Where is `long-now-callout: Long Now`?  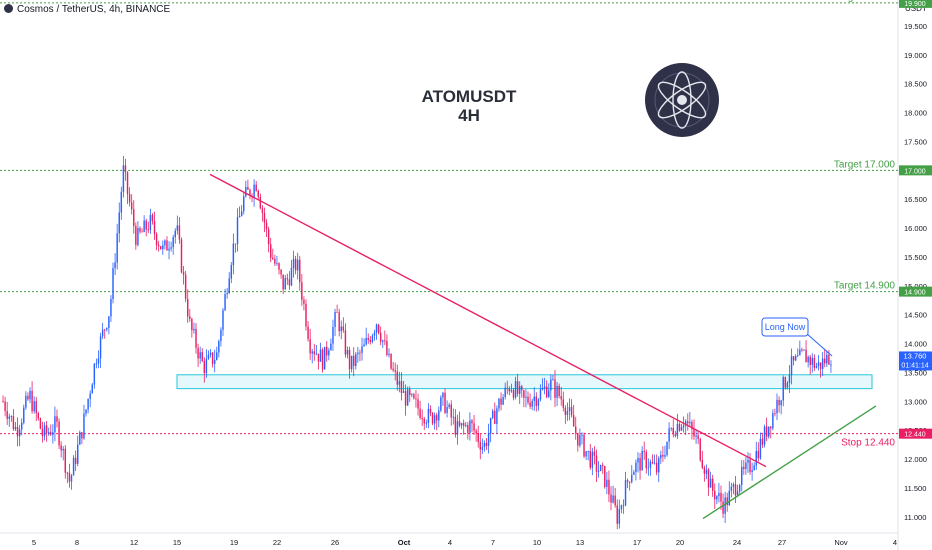 long-now-callout: Long Now is located at coordinates (797, 337).